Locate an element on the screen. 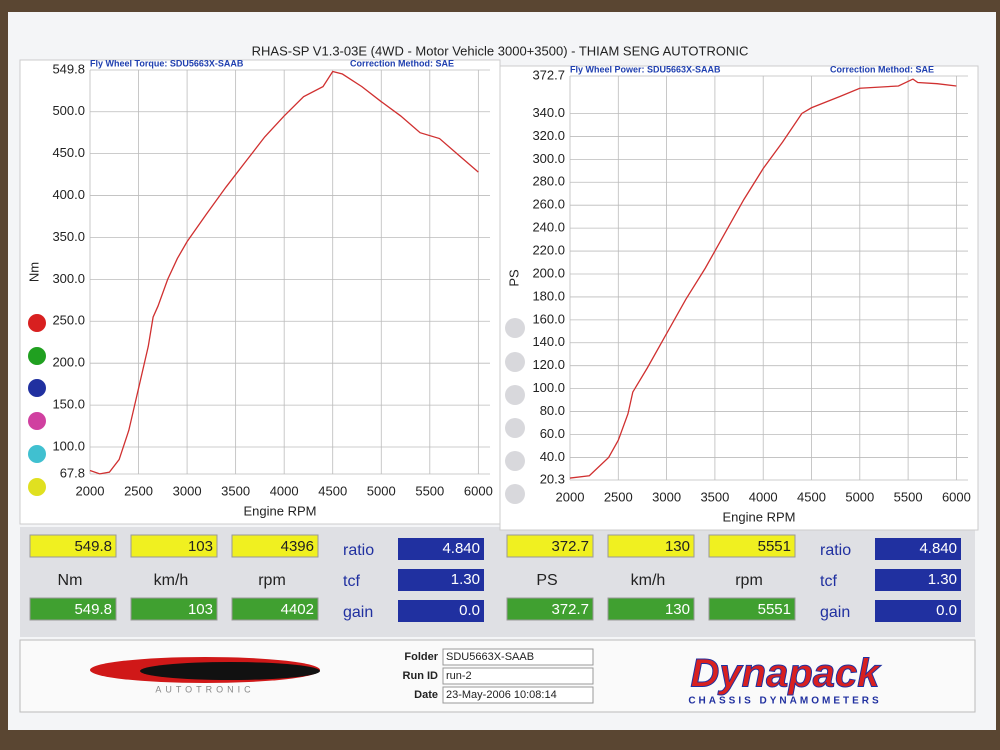  y-tick-label: 220.0 is located at coordinates (548, 249).